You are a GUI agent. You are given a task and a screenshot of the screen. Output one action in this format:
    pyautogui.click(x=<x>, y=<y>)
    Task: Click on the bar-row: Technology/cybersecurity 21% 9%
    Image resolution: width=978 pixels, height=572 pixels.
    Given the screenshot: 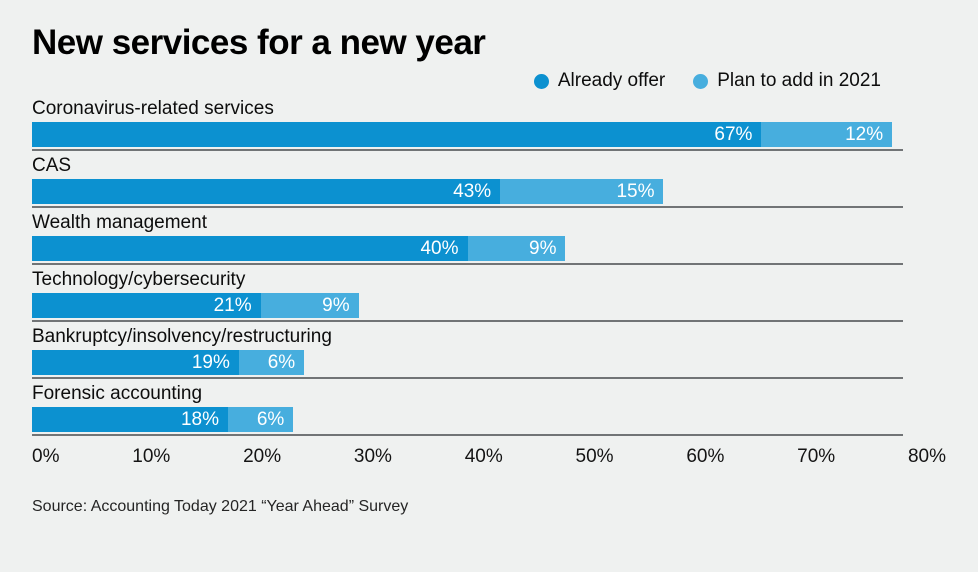 What is the action you would take?
    pyautogui.click(x=489, y=295)
    